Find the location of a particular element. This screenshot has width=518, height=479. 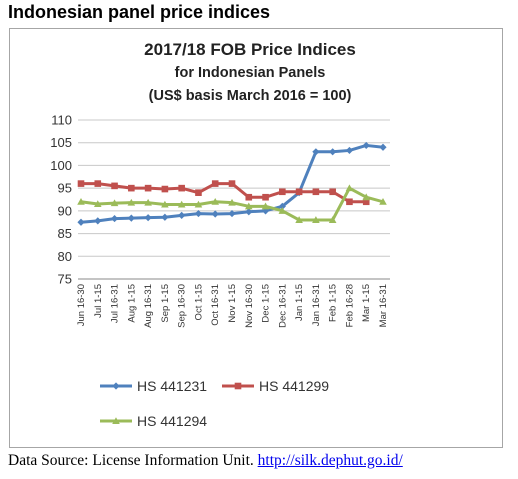

chart-title-line-3: (US$ basis March 2016 = 100) is located at coordinates (250, 96).